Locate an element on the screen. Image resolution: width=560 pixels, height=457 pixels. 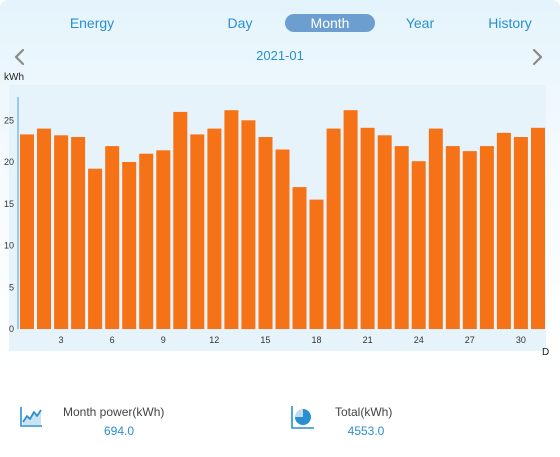
x-axis-unit-label: D is located at coordinates (546, 352).